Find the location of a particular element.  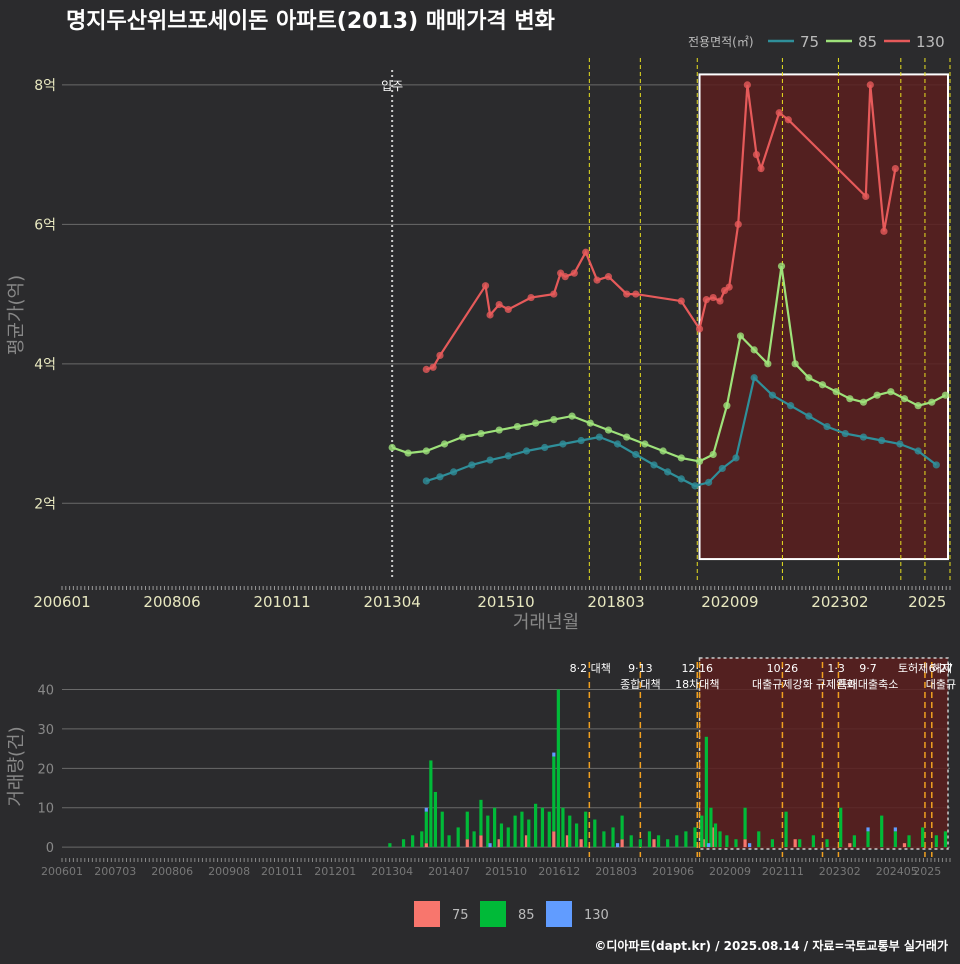

price-ylabel: 평균가(억) is located at coordinates (16, 315).